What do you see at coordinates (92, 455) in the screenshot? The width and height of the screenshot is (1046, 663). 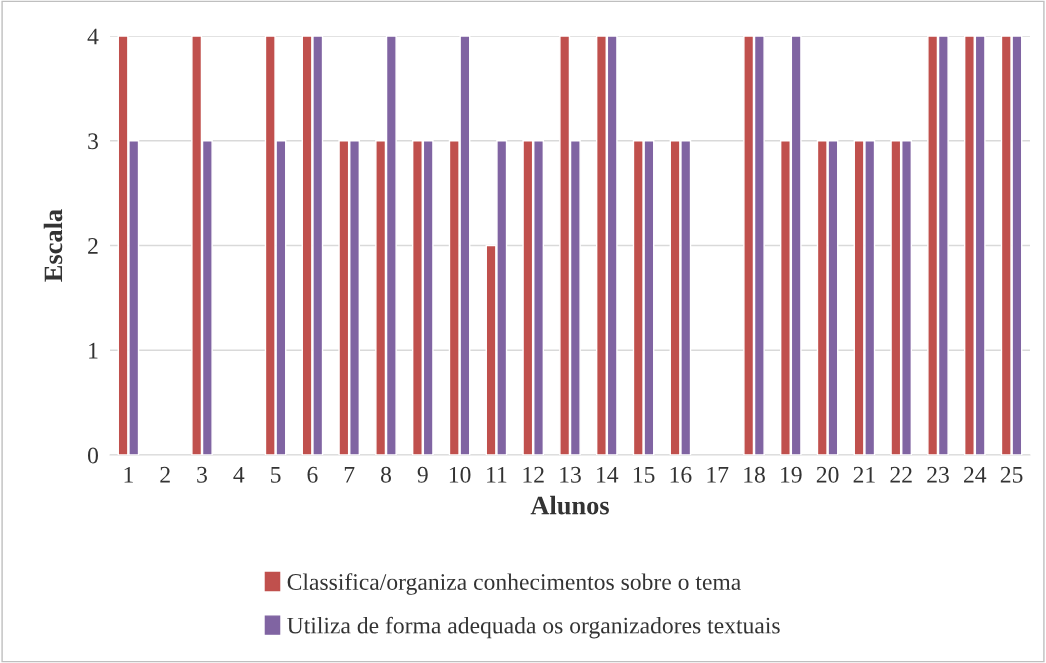 I see `y-tick-label: 0` at bounding box center [92, 455].